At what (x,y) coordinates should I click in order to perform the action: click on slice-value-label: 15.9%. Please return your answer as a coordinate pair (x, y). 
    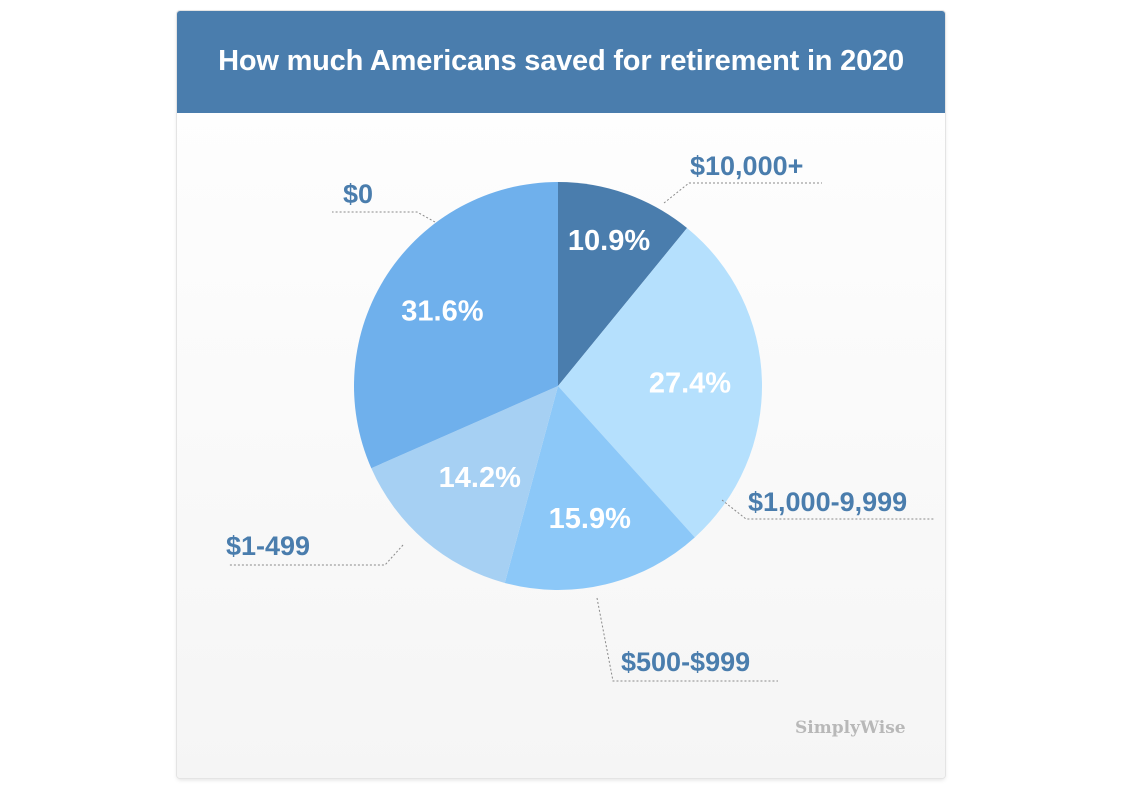
    Looking at the image, I should click on (590, 519).